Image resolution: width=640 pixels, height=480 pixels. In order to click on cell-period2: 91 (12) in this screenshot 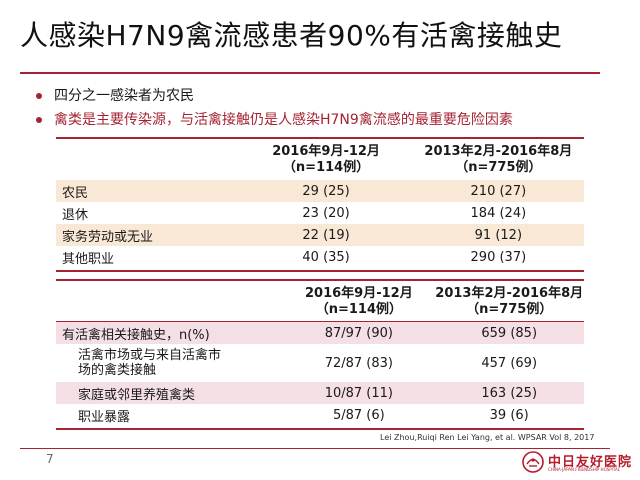, I will do `click(498, 235)`.